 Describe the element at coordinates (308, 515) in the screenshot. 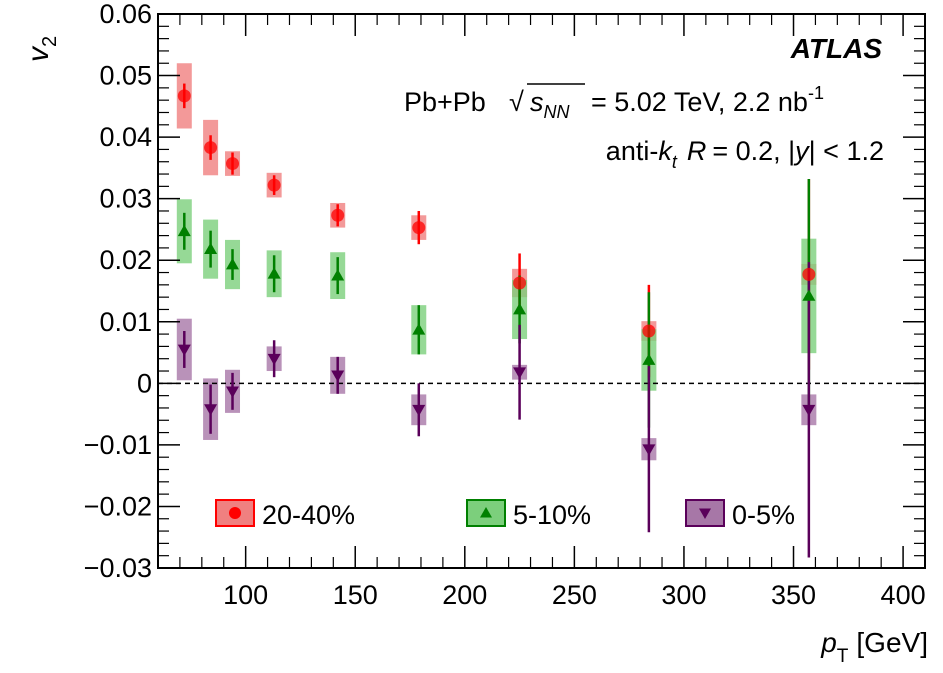

I see `legend-label: 20-40%` at that location.